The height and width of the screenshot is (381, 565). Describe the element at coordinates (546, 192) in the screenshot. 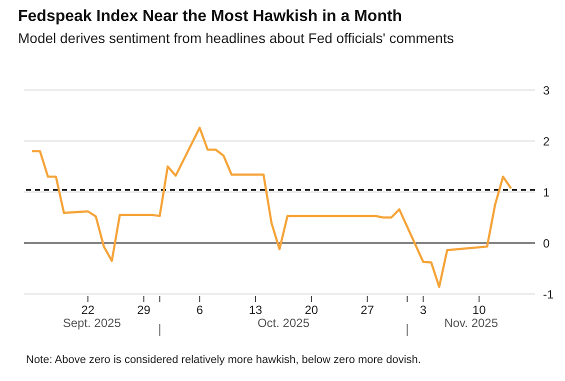

I see `y-tick-label: 1` at that location.